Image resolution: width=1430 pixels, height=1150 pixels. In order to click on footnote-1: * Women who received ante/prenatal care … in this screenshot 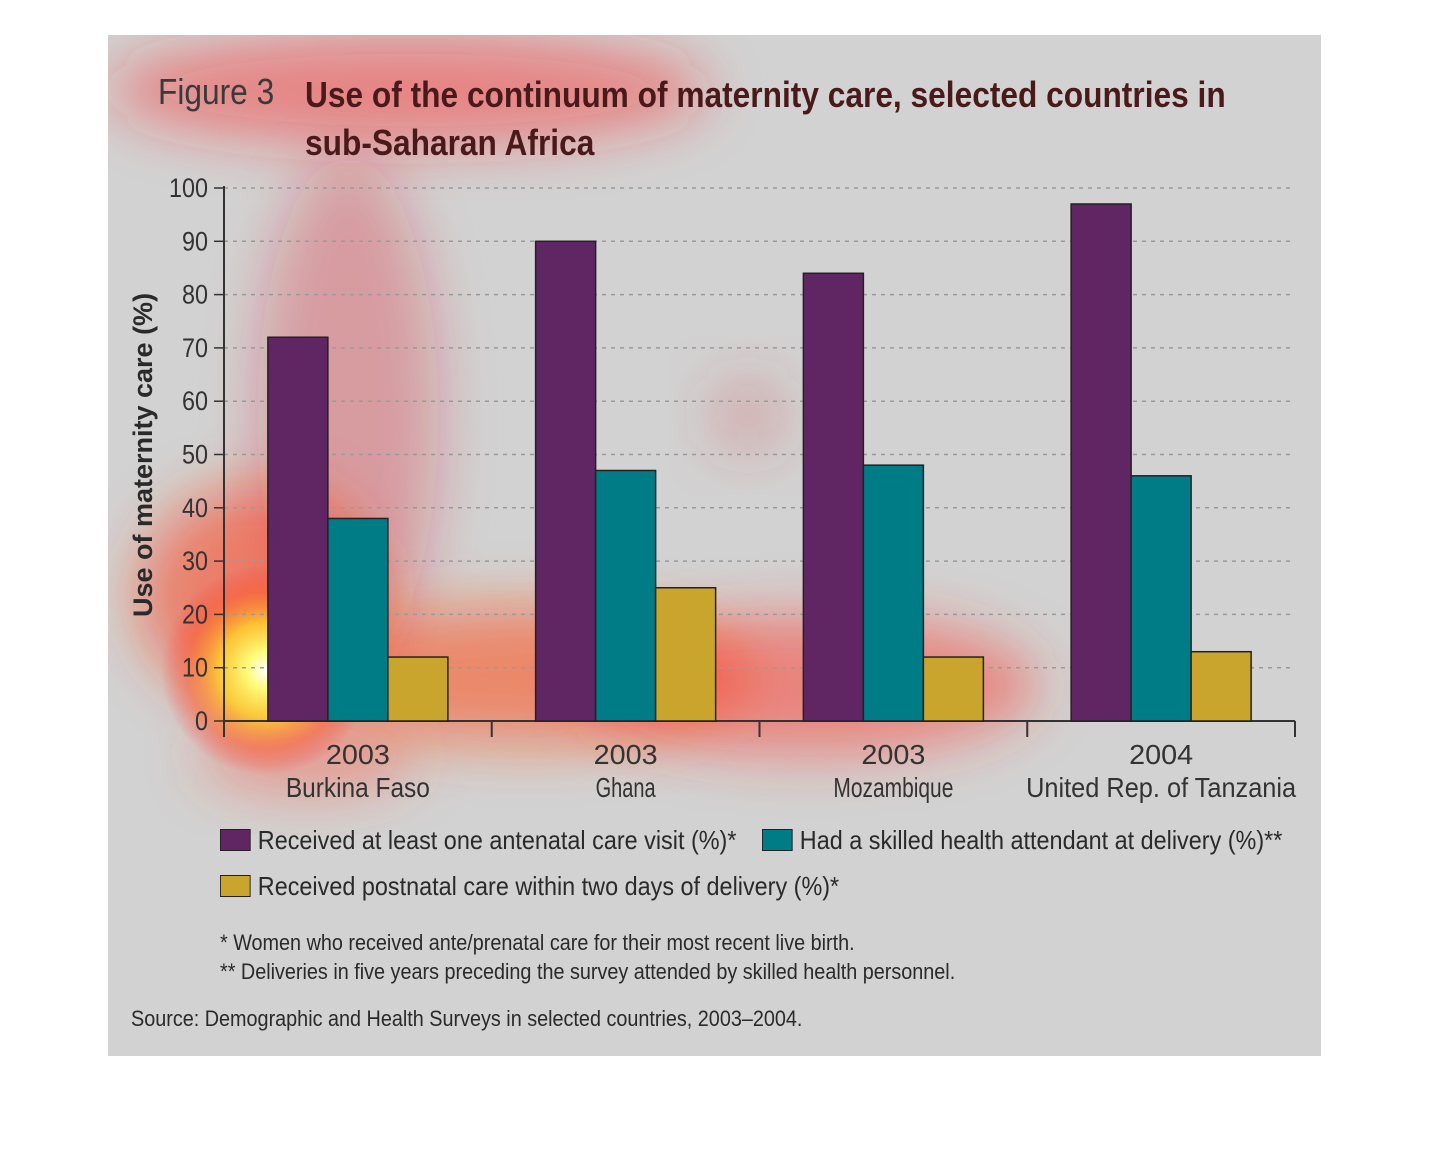, I will do `click(537, 942)`.